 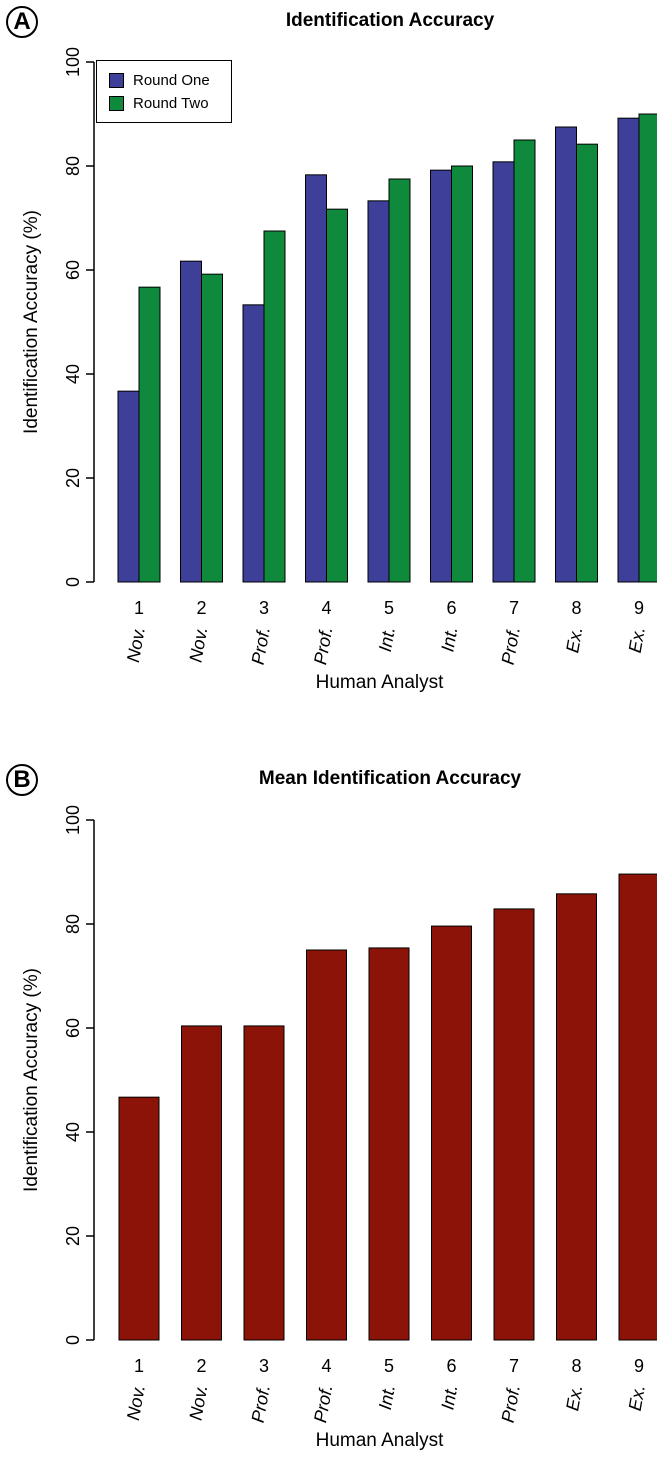 What do you see at coordinates (139, 1366) in the screenshot?
I see `chart-b-x-tick-label: 1` at bounding box center [139, 1366].